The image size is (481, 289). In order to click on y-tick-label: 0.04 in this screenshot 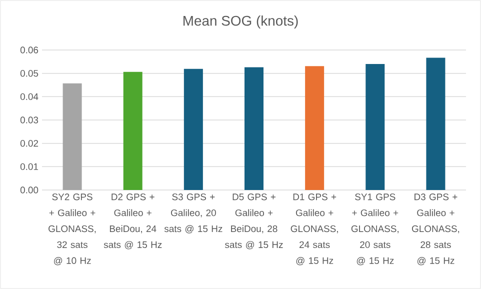, I will do `click(29, 96)`.